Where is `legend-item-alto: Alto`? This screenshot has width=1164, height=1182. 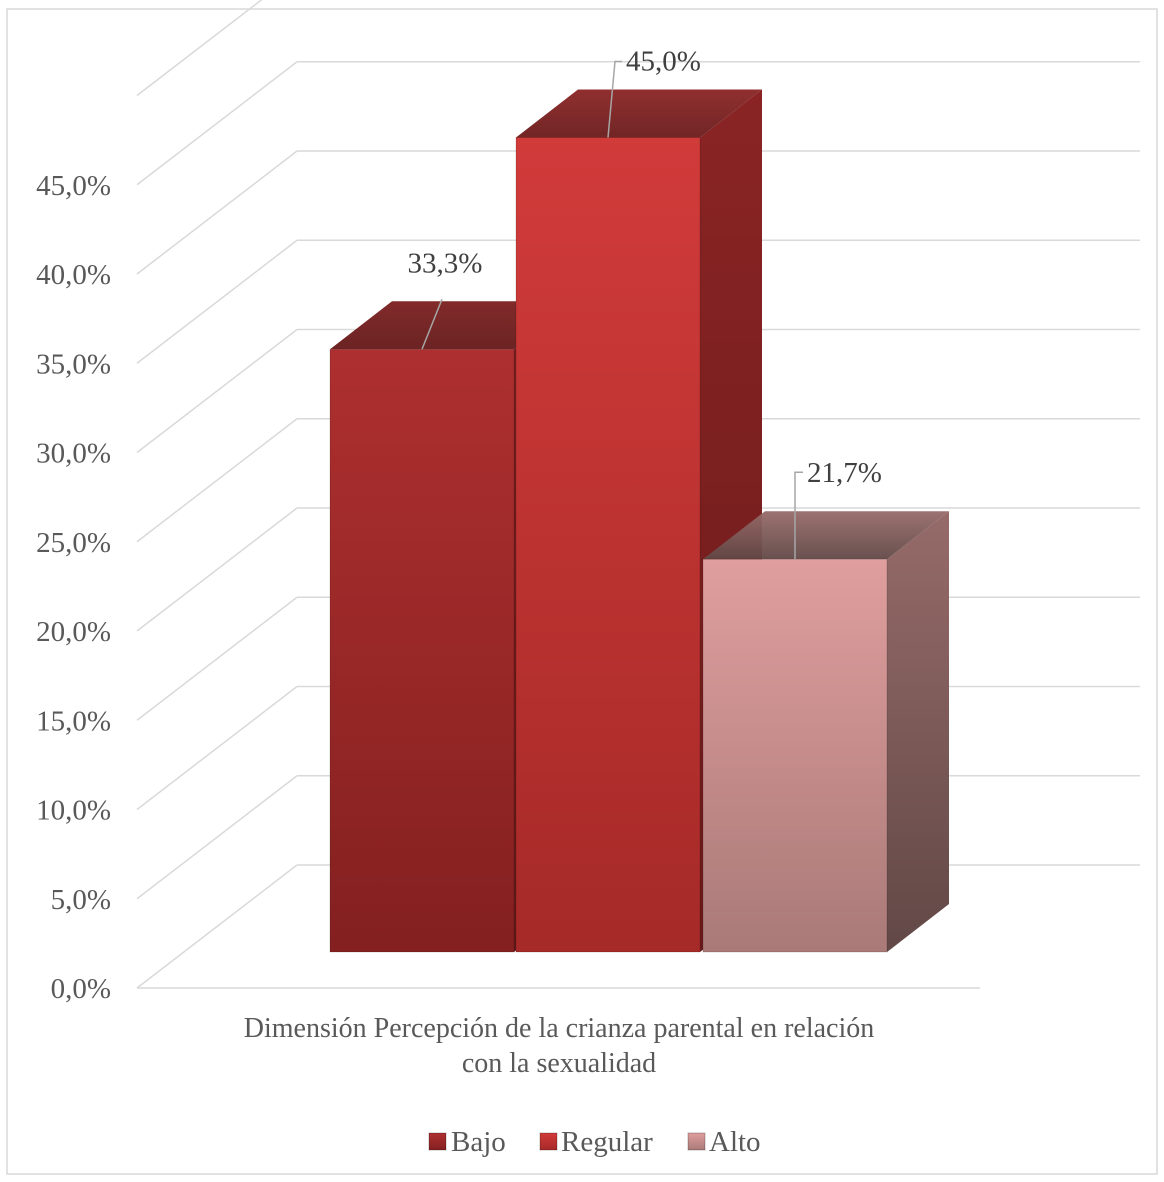 legend-item-alto: Alto is located at coordinates (724, 1142).